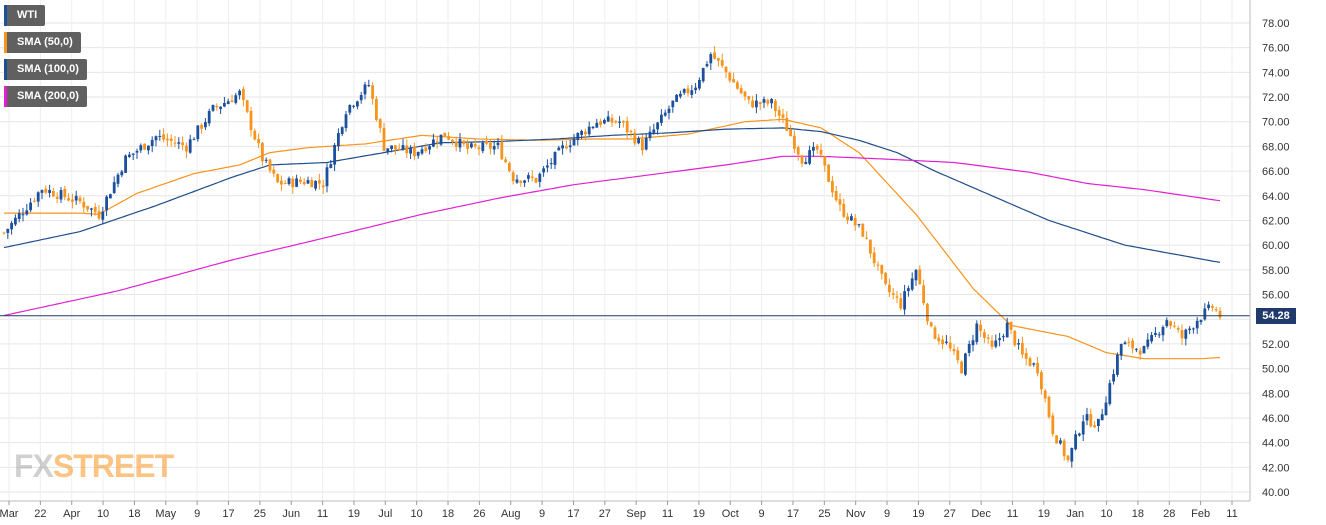  Describe the element at coordinates (165, 514) in the screenshot. I see `x-tick-label: May` at that location.